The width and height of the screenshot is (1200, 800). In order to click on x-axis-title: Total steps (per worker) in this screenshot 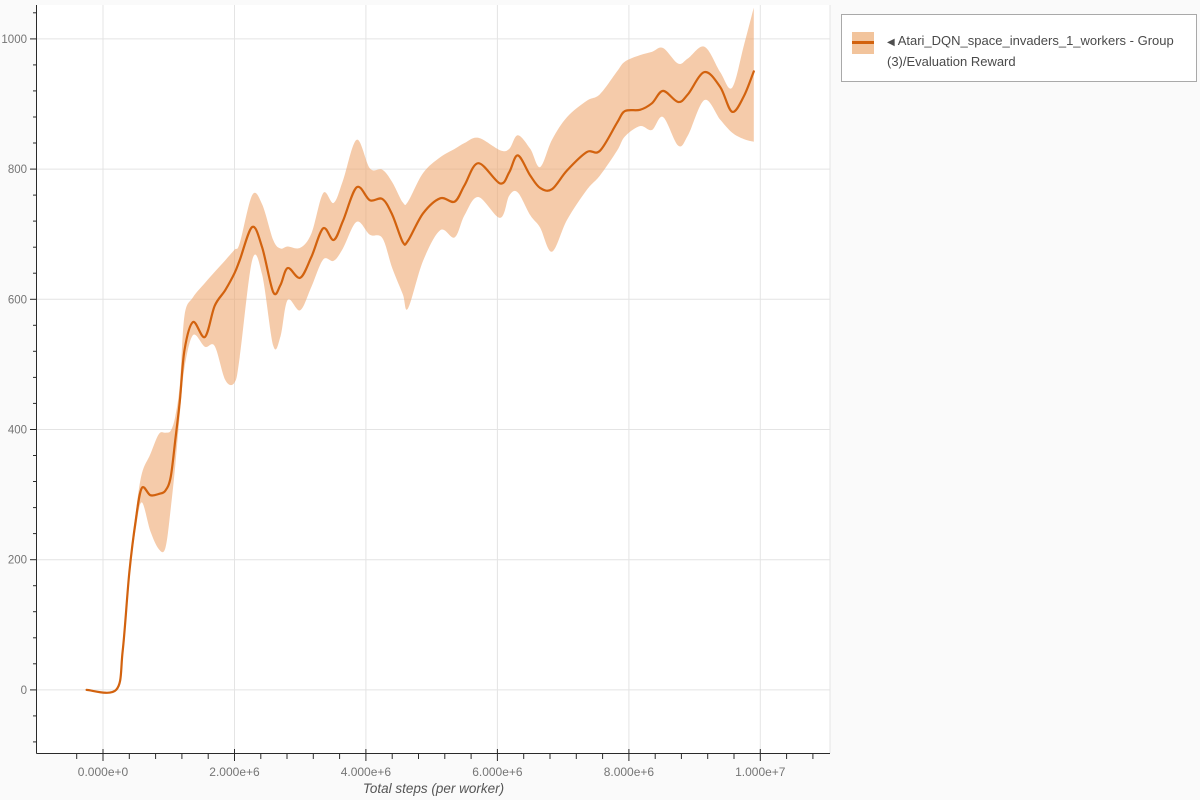, I will do `click(433, 788)`.